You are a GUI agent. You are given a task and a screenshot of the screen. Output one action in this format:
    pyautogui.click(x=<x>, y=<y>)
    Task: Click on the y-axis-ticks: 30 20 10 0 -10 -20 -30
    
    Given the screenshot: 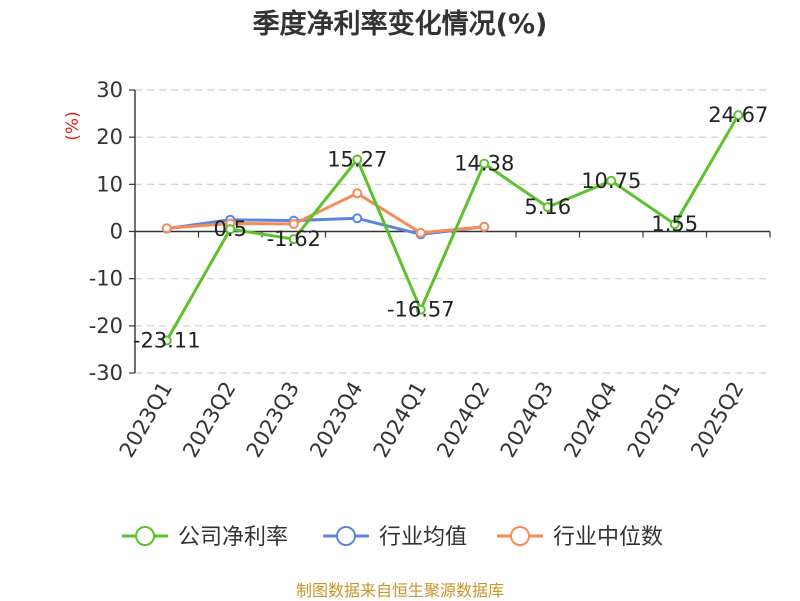 What is the action you would take?
    pyautogui.click(x=112, y=231)
    